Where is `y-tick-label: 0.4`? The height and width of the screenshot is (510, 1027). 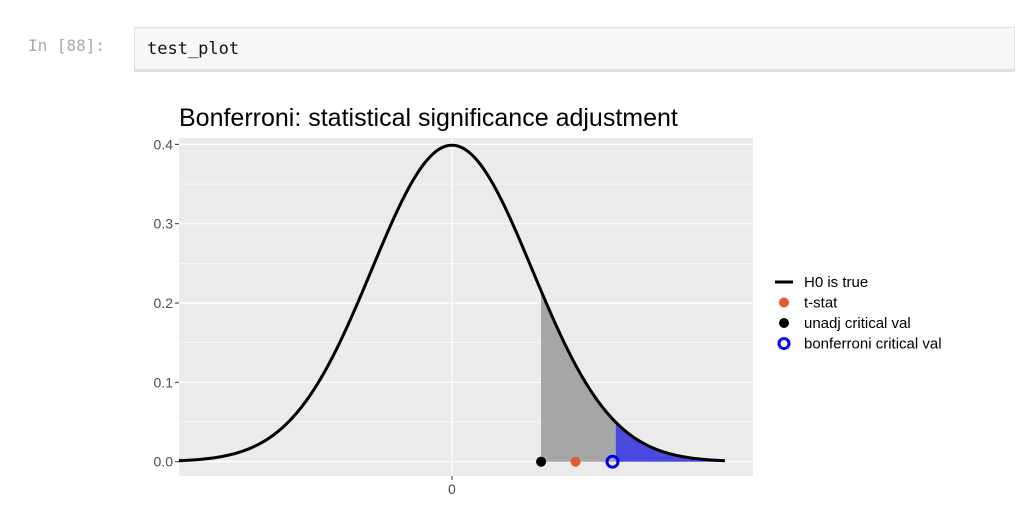
y-tick-label: 0.4 is located at coordinates (164, 144).